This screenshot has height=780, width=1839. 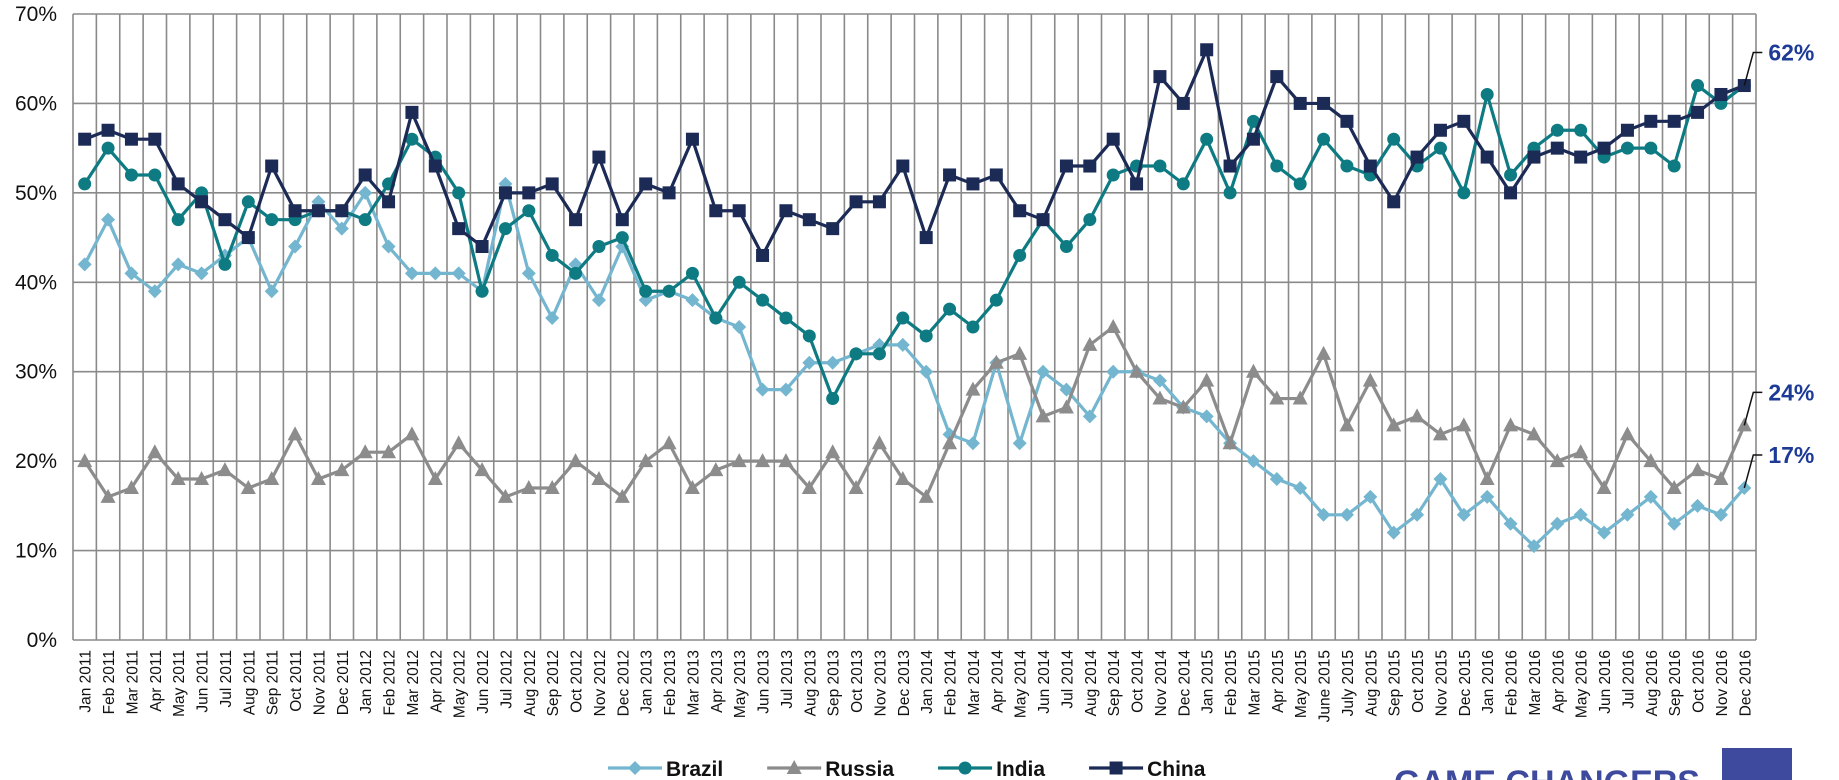 What do you see at coordinates (693, 682) in the screenshot?
I see `x-tick-label: Mar 2013` at bounding box center [693, 682].